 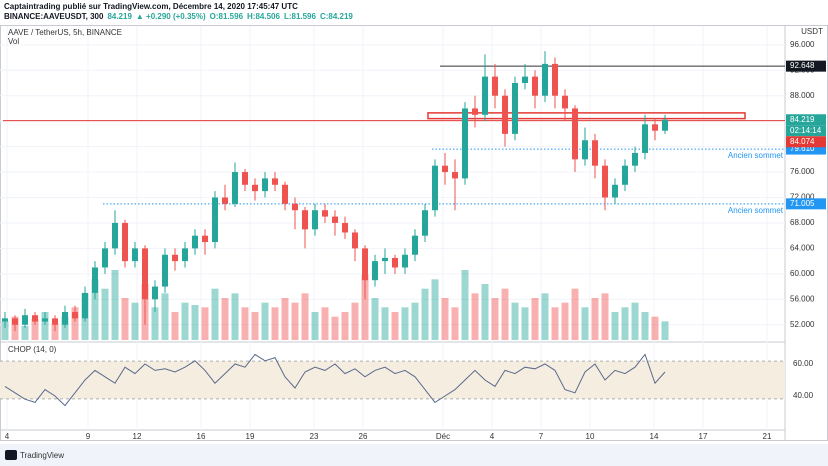 What do you see at coordinates (803, 363) in the screenshot?
I see `chop-tick-label: 60.00` at bounding box center [803, 363].